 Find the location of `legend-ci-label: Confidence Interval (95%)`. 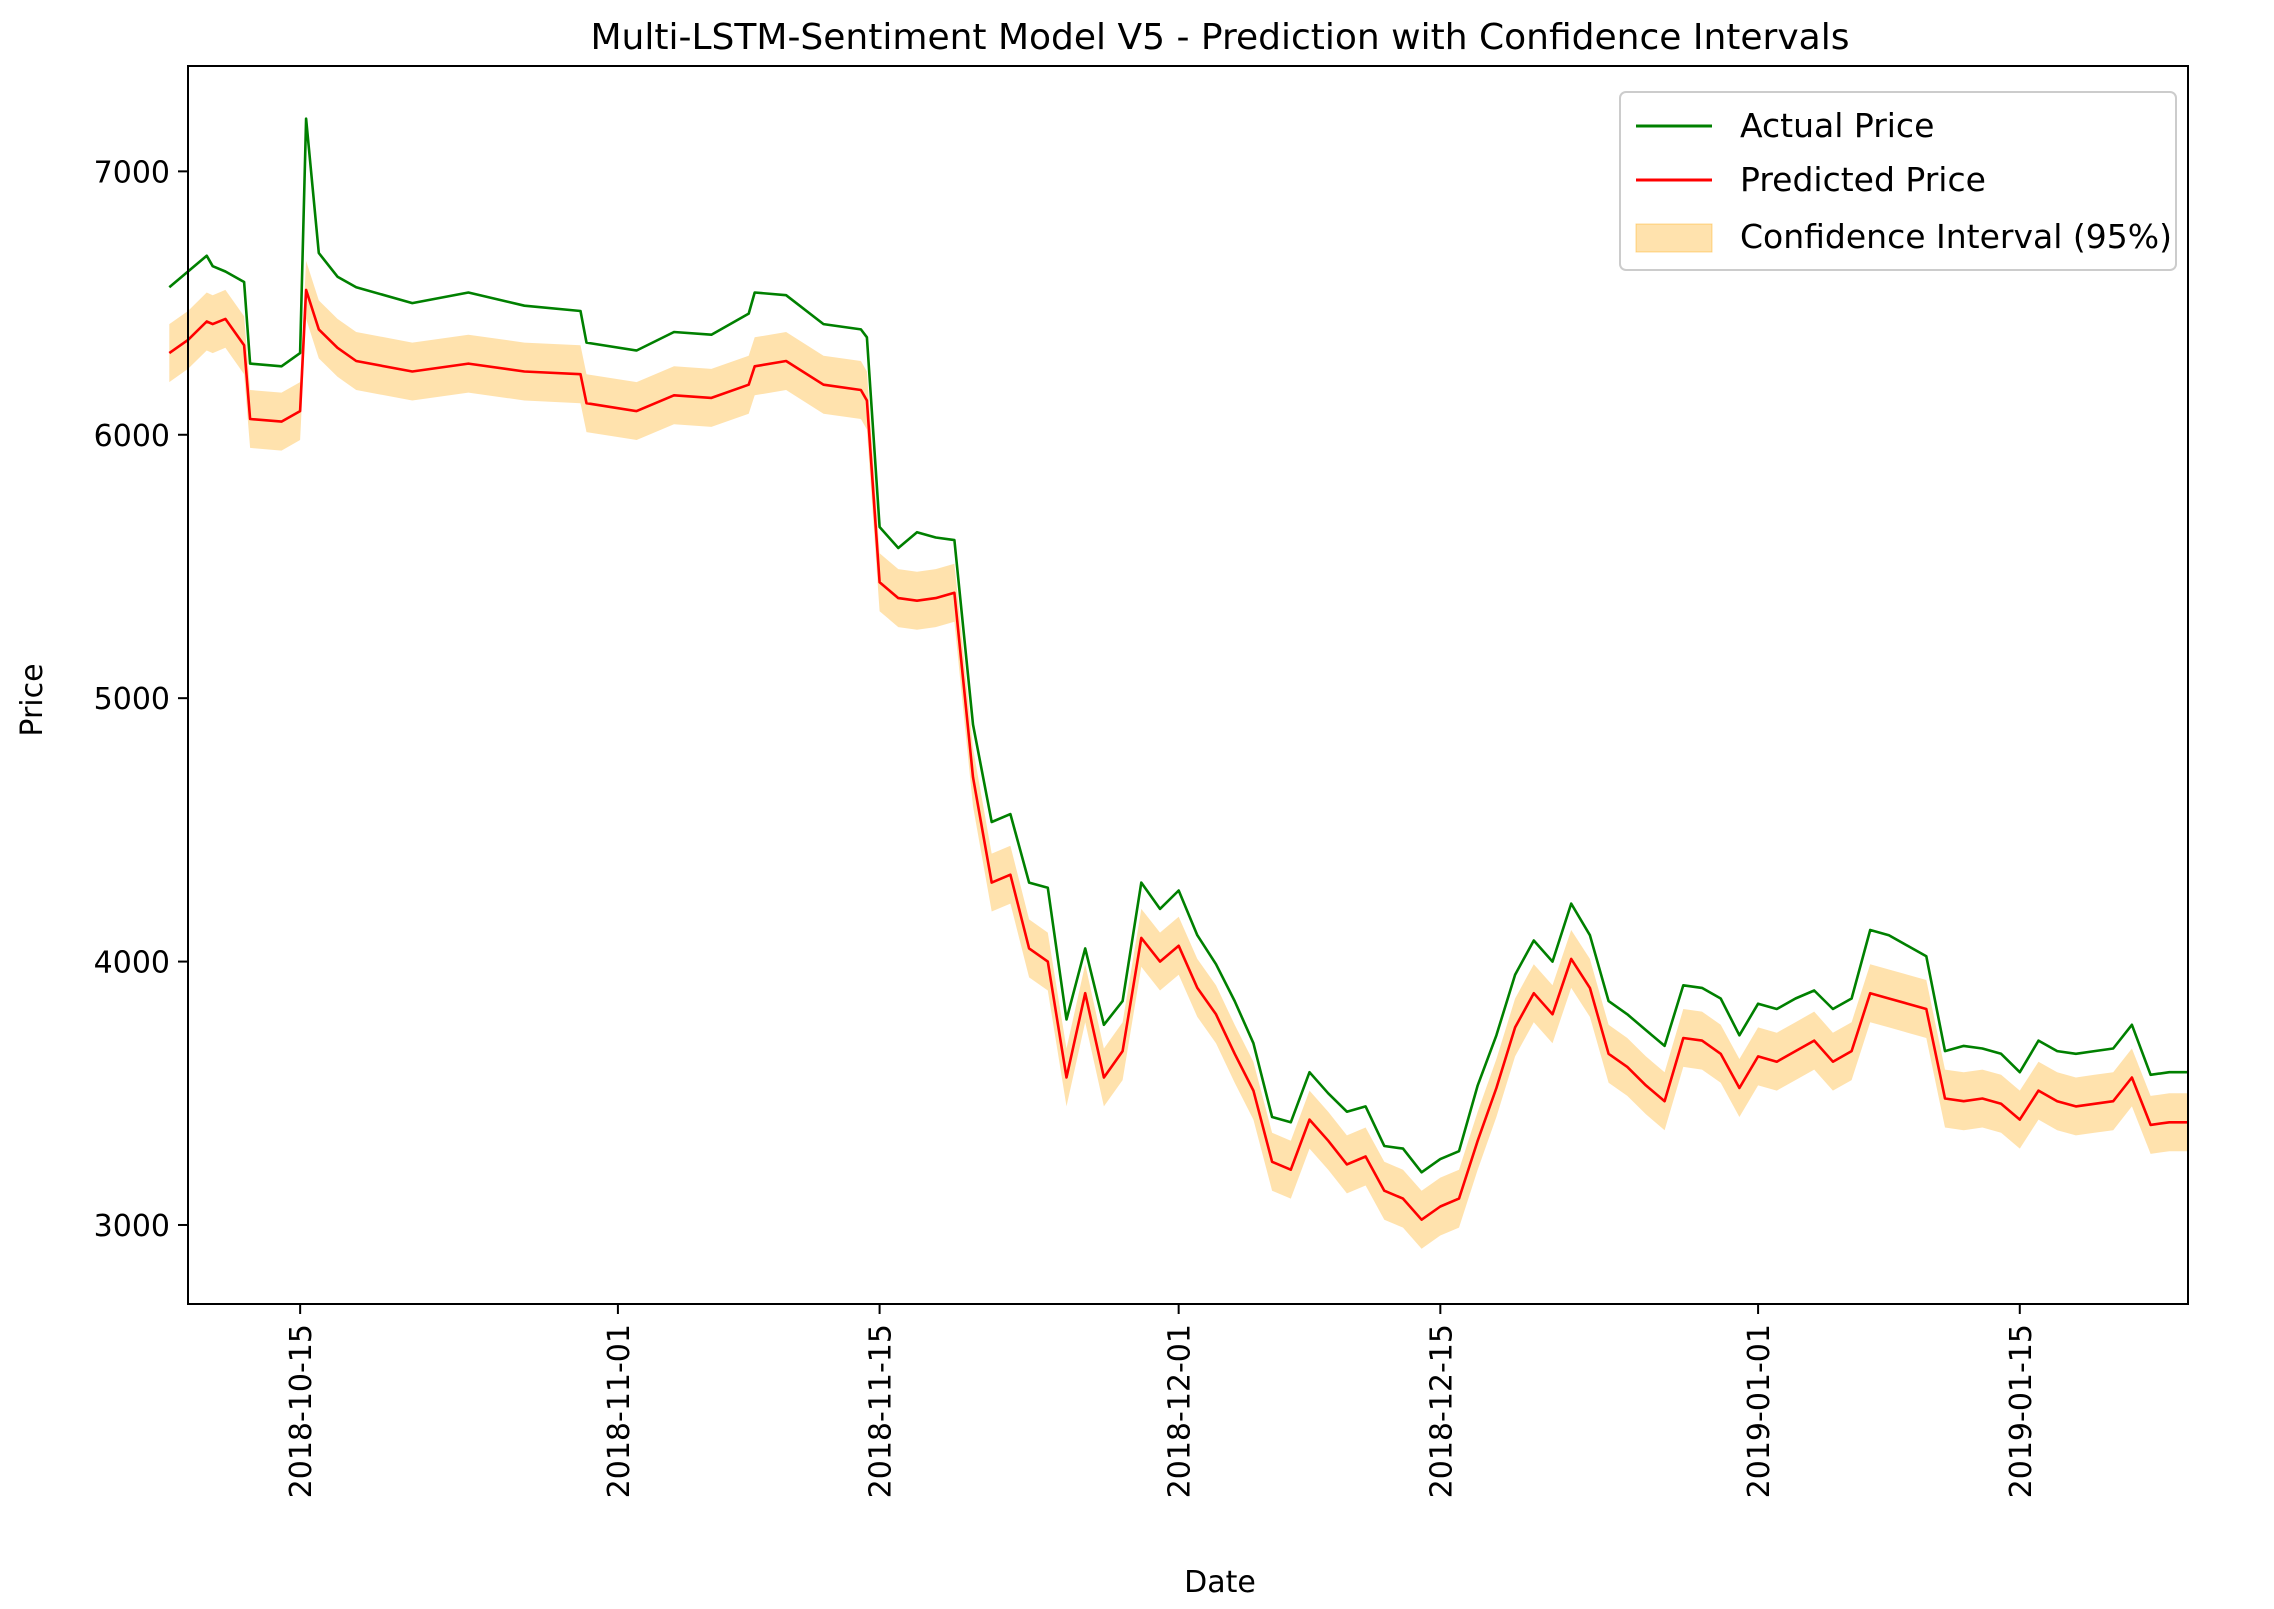

legend-ci-label: Confidence Interval (95%) is located at coordinates (1956, 236).